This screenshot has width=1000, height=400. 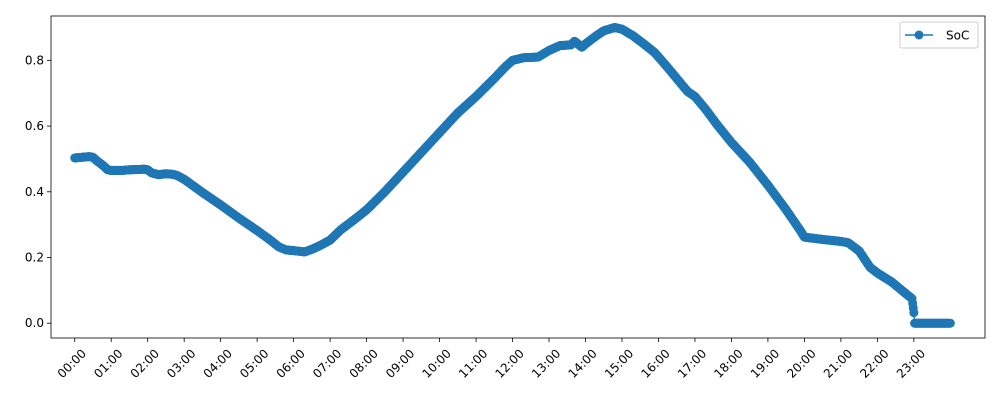 I want to click on legend-label-soc: SoC, so click(x=957, y=36).